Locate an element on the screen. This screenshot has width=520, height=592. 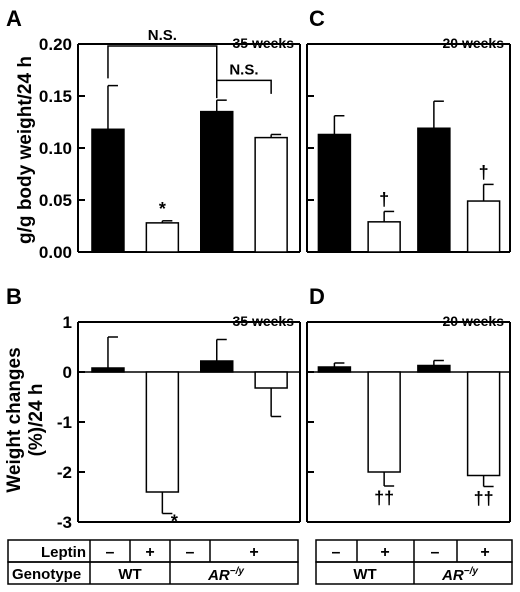
y-tick-label: 0 is located at coordinates (67, 372).